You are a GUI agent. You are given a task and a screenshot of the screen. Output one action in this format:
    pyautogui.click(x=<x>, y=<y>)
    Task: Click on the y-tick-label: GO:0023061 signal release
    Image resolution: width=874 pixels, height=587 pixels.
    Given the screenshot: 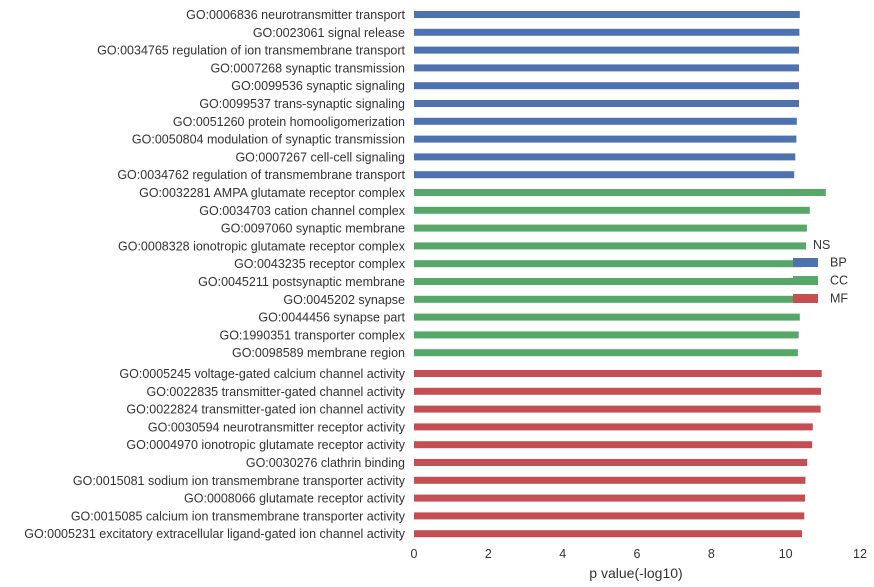 What is the action you would take?
    pyautogui.click(x=329, y=33)
    